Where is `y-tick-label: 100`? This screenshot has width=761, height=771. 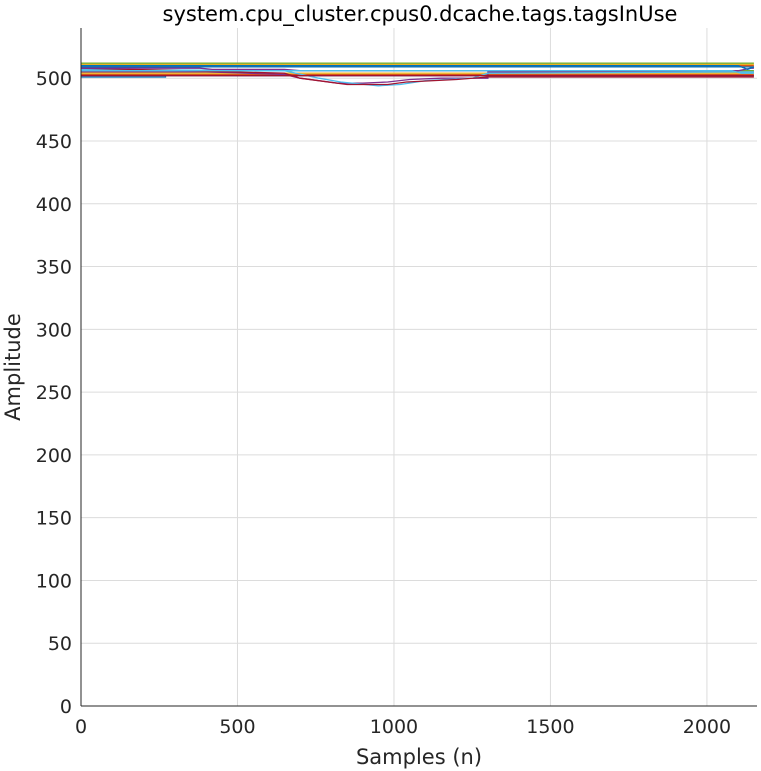 y-tick-label: 100 is located at coordinates (54, 581).